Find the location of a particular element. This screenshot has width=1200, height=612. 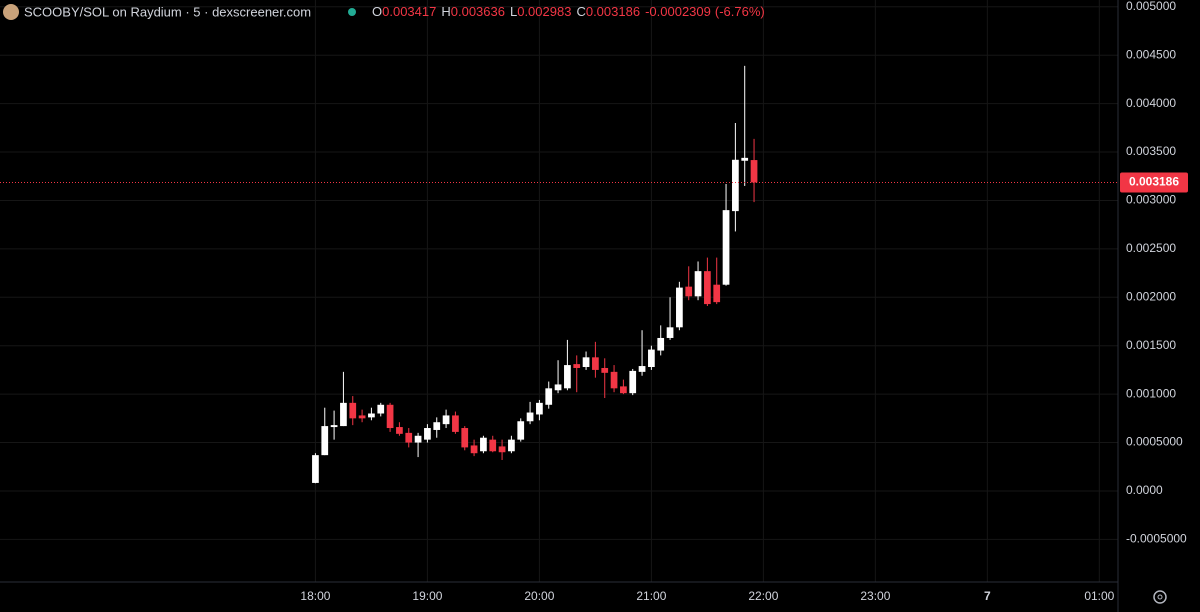

x-tick-label: 01:00 is located at coordinates (1099, 596).